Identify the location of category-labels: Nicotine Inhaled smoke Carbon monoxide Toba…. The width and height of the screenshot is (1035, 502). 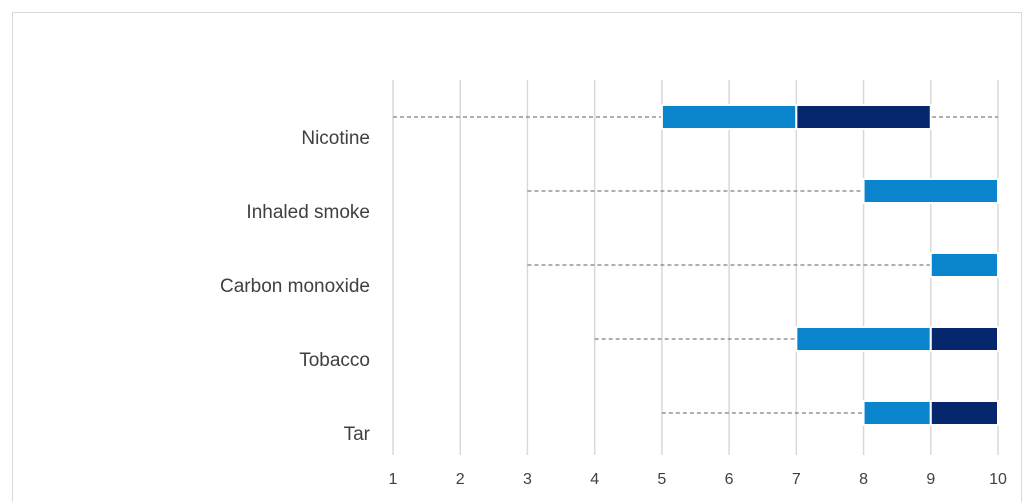
(295, 286).